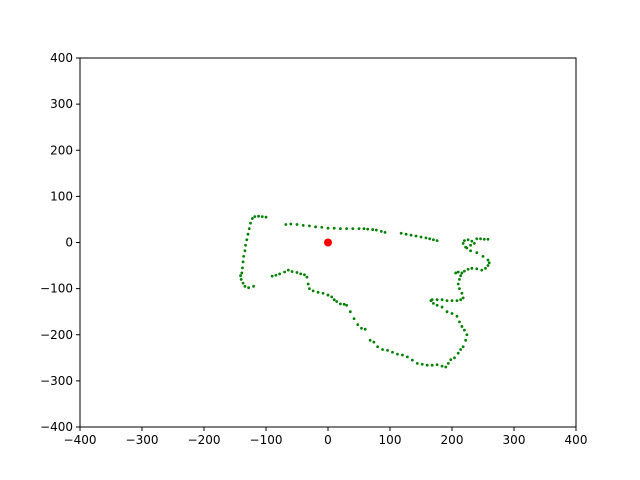 The image size is (640, 480). What do you see at coordinates (576, 440) in the screenshot?
I see `x-tick-label: 400` at bounding box center [576, 440].